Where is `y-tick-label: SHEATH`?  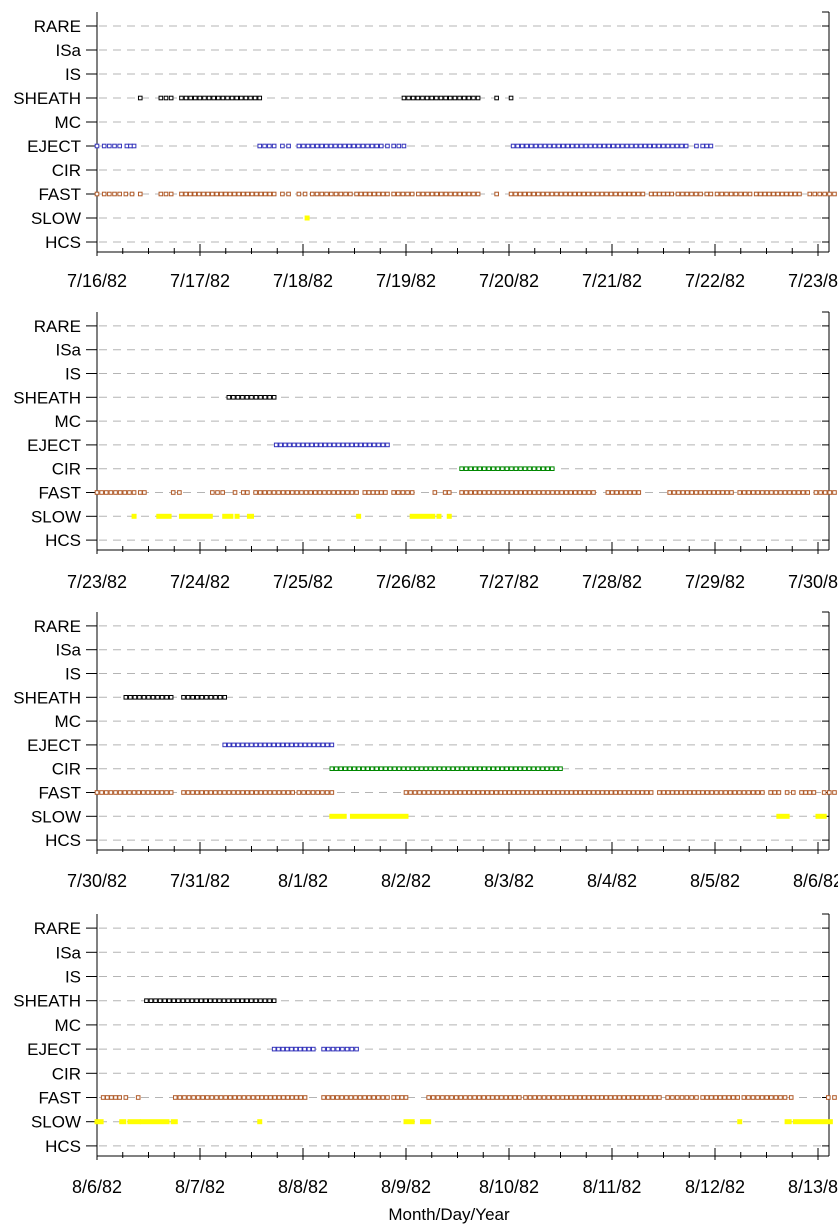 y-tick-label: SHEATH is located at coordinates (47, 1001).